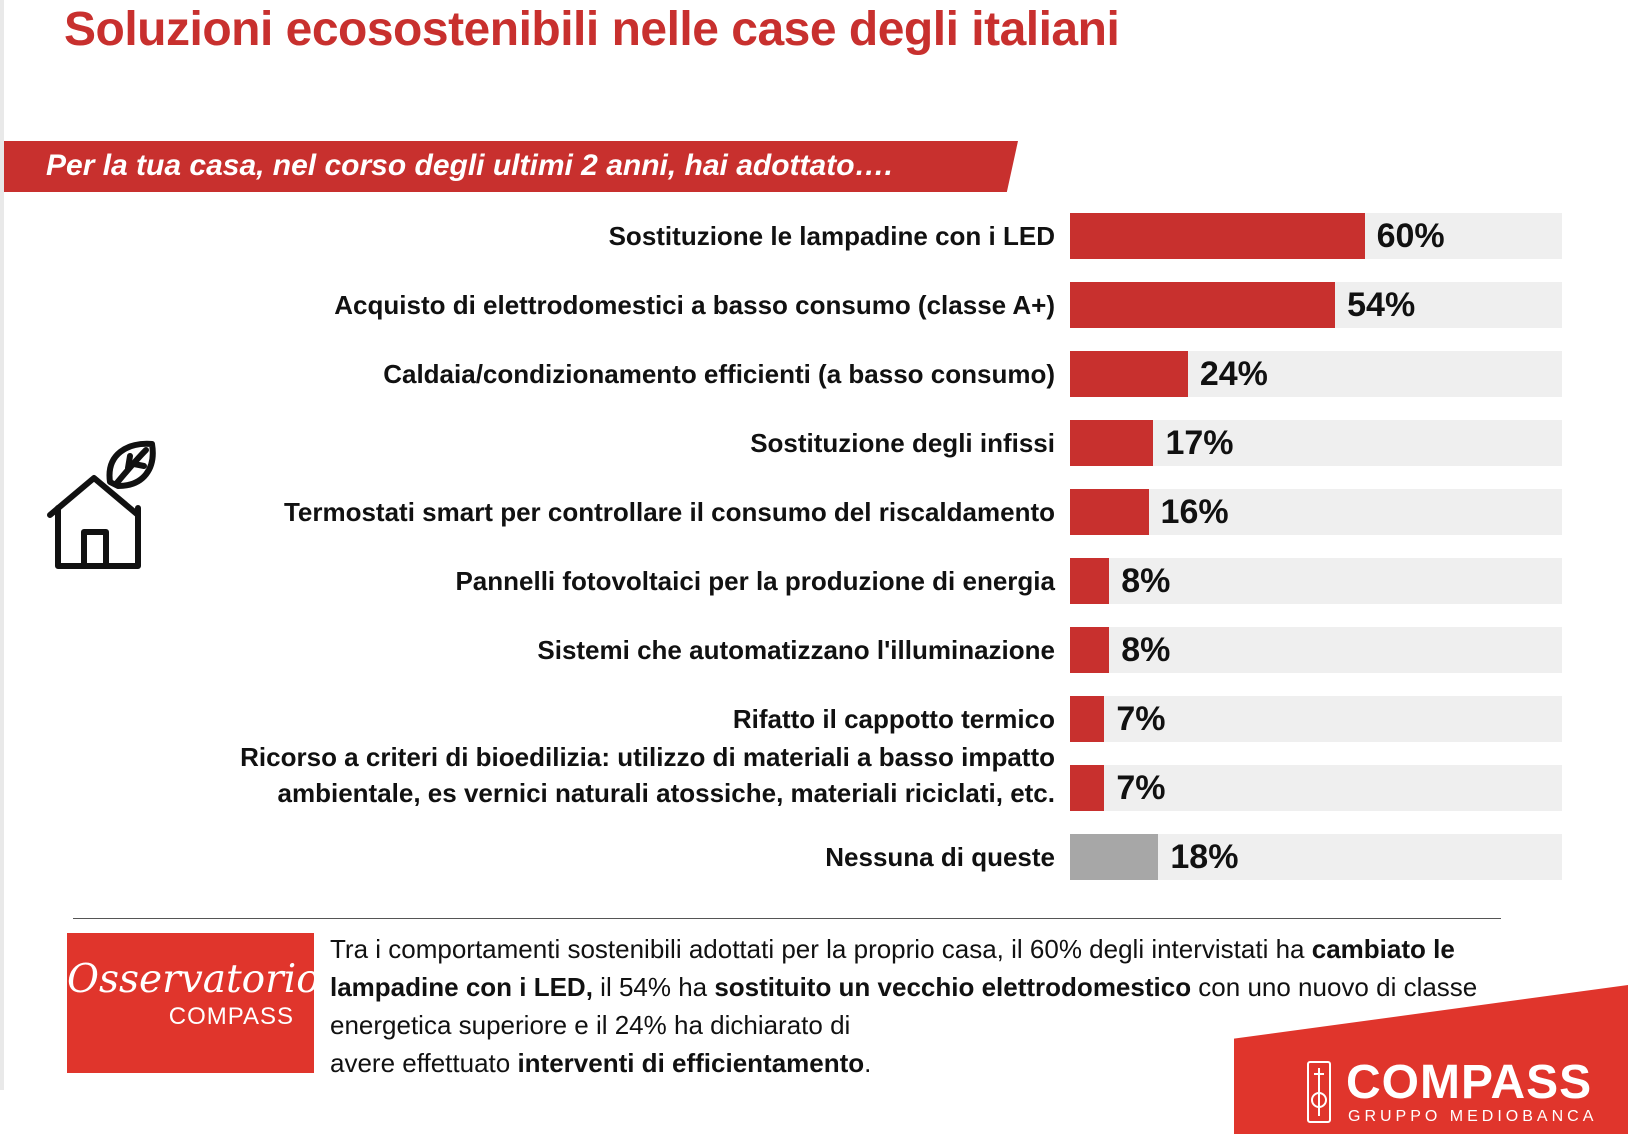 The image size is (1628, 1134). I want to click on category-label: Sostituzione le lampadine con i LED, so click(832, 236).